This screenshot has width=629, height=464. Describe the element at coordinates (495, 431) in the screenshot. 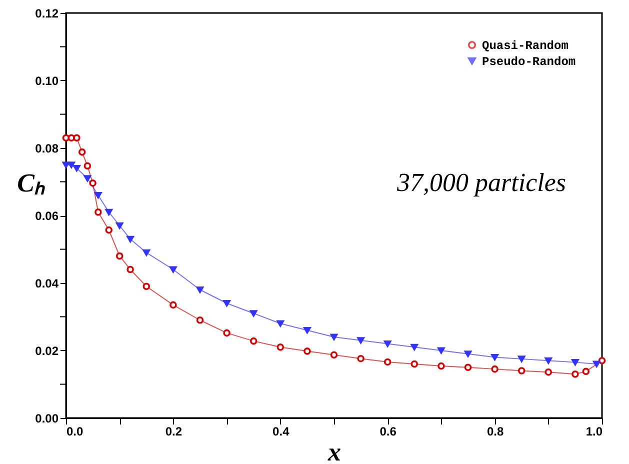

I see `x-tick-label: 0.8` at that location.